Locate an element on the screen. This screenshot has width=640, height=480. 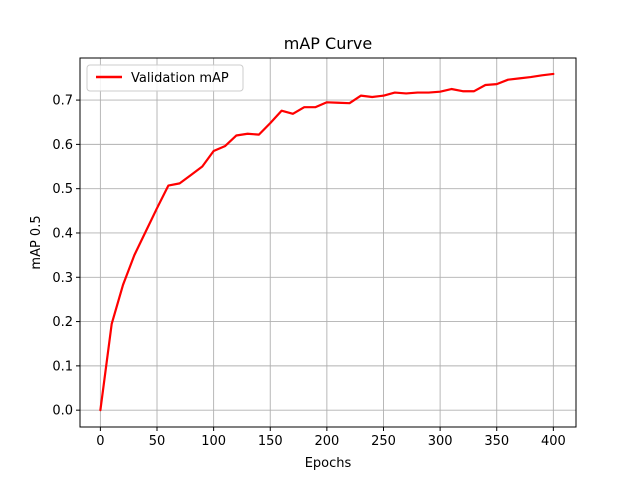
x-tick-label: 300 is located at coordinates (440, 441).